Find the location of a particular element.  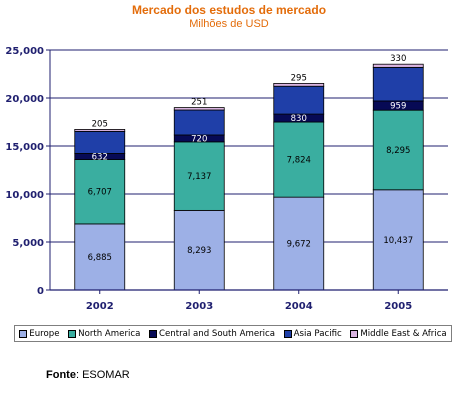

legend-item: North America is located at coordinates (104, 334).